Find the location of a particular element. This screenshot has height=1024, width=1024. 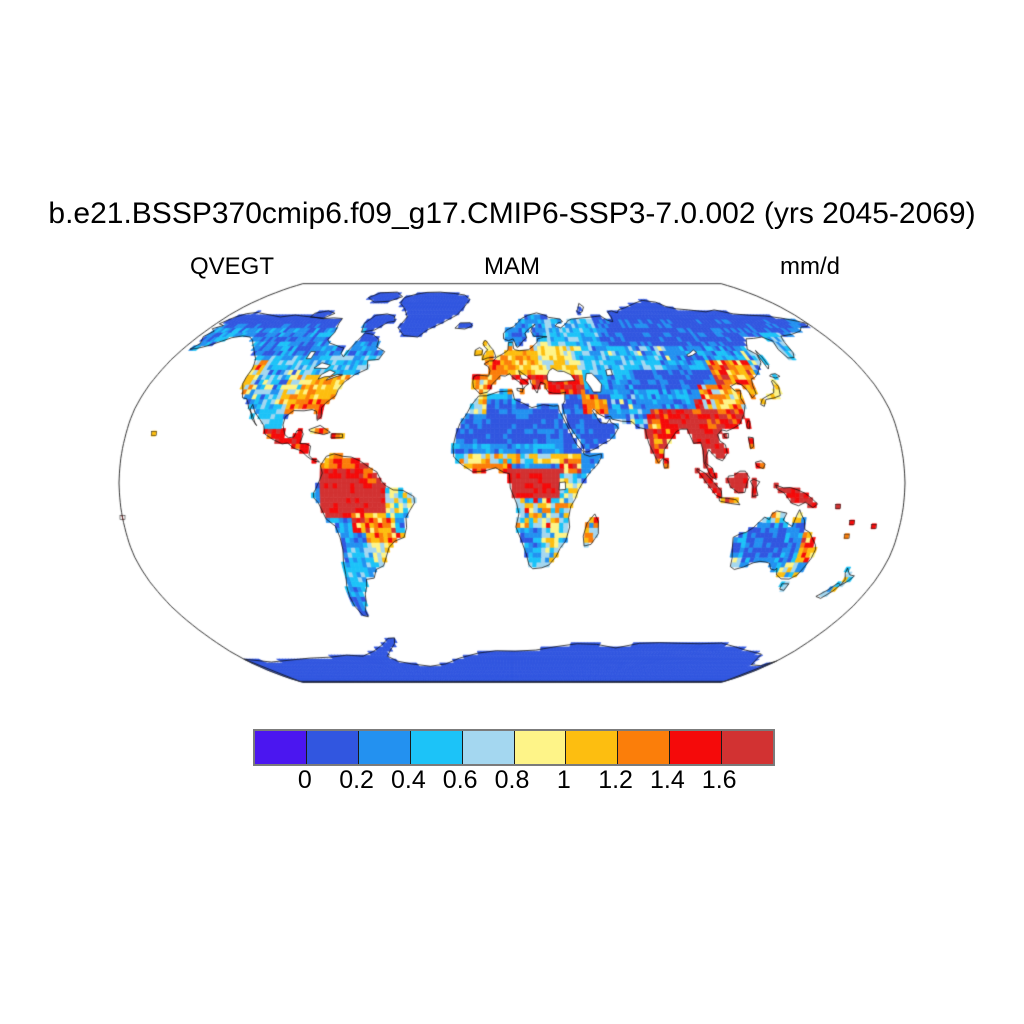

colorbar is located at coordinates (514, 747).